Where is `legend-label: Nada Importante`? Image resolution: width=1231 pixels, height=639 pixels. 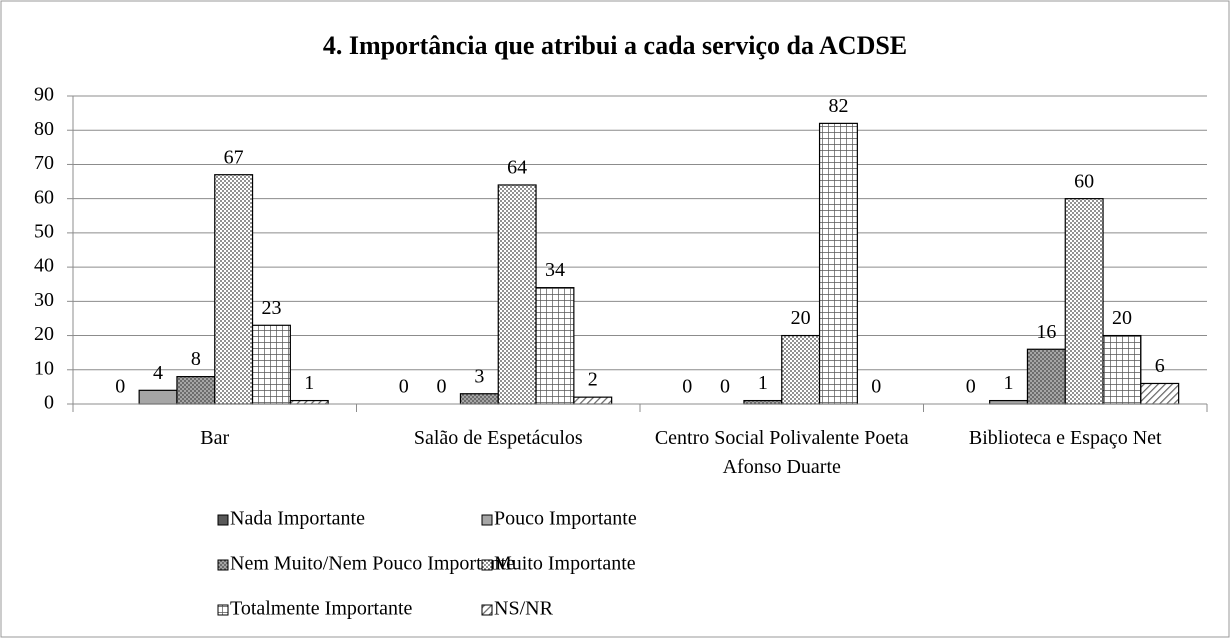 legend-label: Nada Importante is located at coordinates (297, 519).